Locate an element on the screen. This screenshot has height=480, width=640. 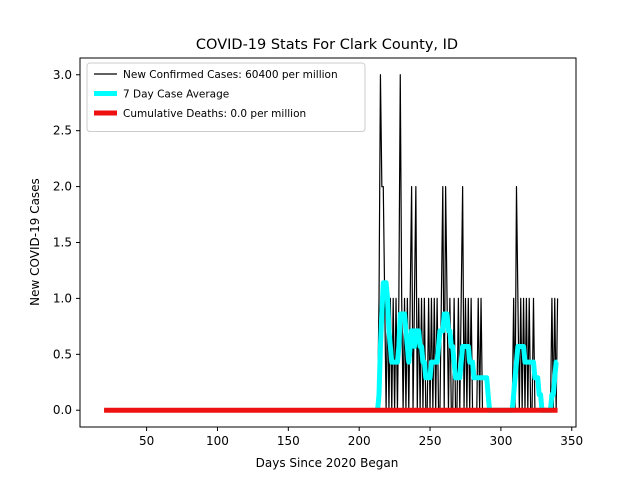
legend-box is located at coordinates (226, 97).